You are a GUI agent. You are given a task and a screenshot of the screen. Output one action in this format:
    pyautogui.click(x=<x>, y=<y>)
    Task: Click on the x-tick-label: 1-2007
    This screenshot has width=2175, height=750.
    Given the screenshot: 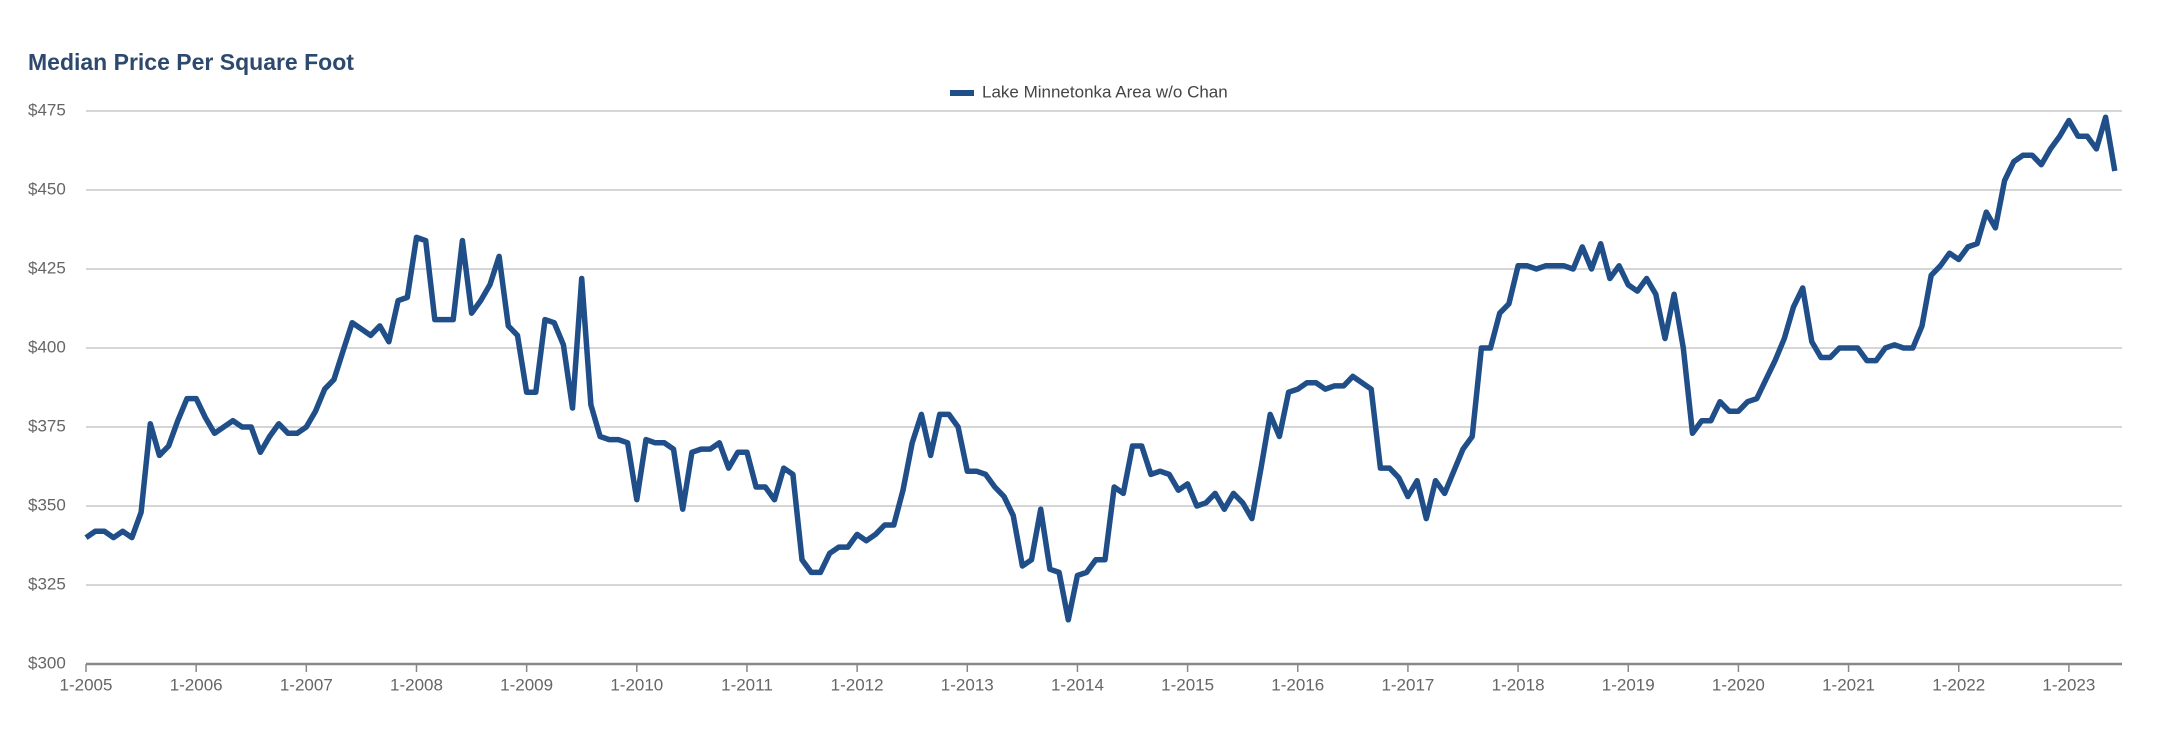 What is the action you would take?
    pyautogui.click(x=306, y=684)
    